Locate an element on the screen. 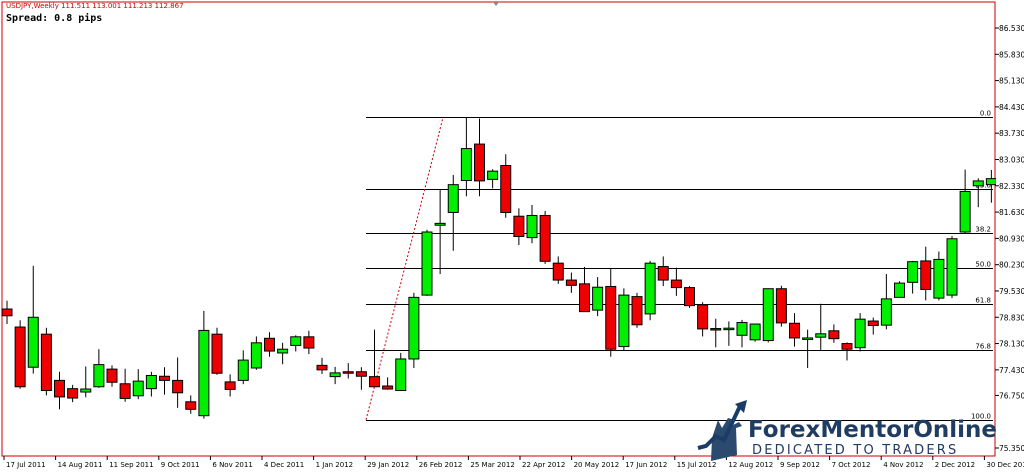  fib-level-label: 76.8 is located at coordinates (983, 347).